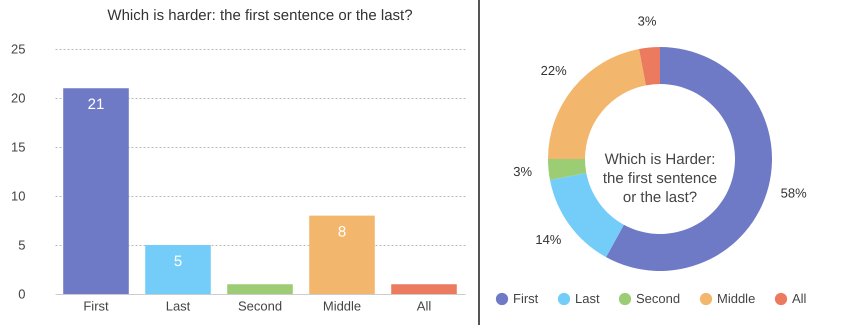 The width and height of the screenshot is (850, 325). Describe the element at coordinates (18, 147) in the screenshot. I see `y-tick-label: 15` at that location.